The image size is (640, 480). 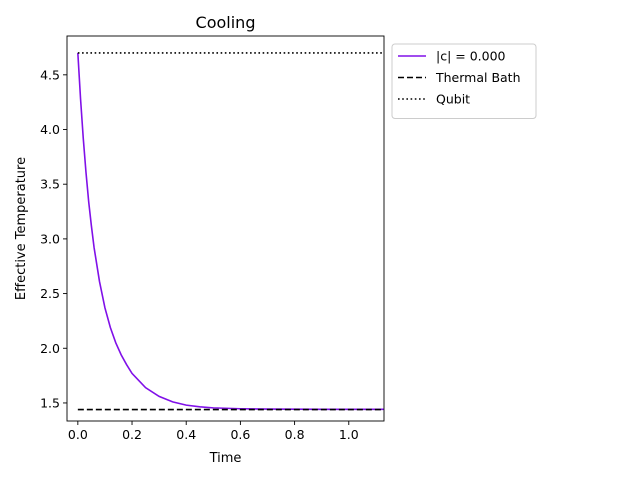 I want to click on x-tick-label: 0.4, so click(x=186, y=434).